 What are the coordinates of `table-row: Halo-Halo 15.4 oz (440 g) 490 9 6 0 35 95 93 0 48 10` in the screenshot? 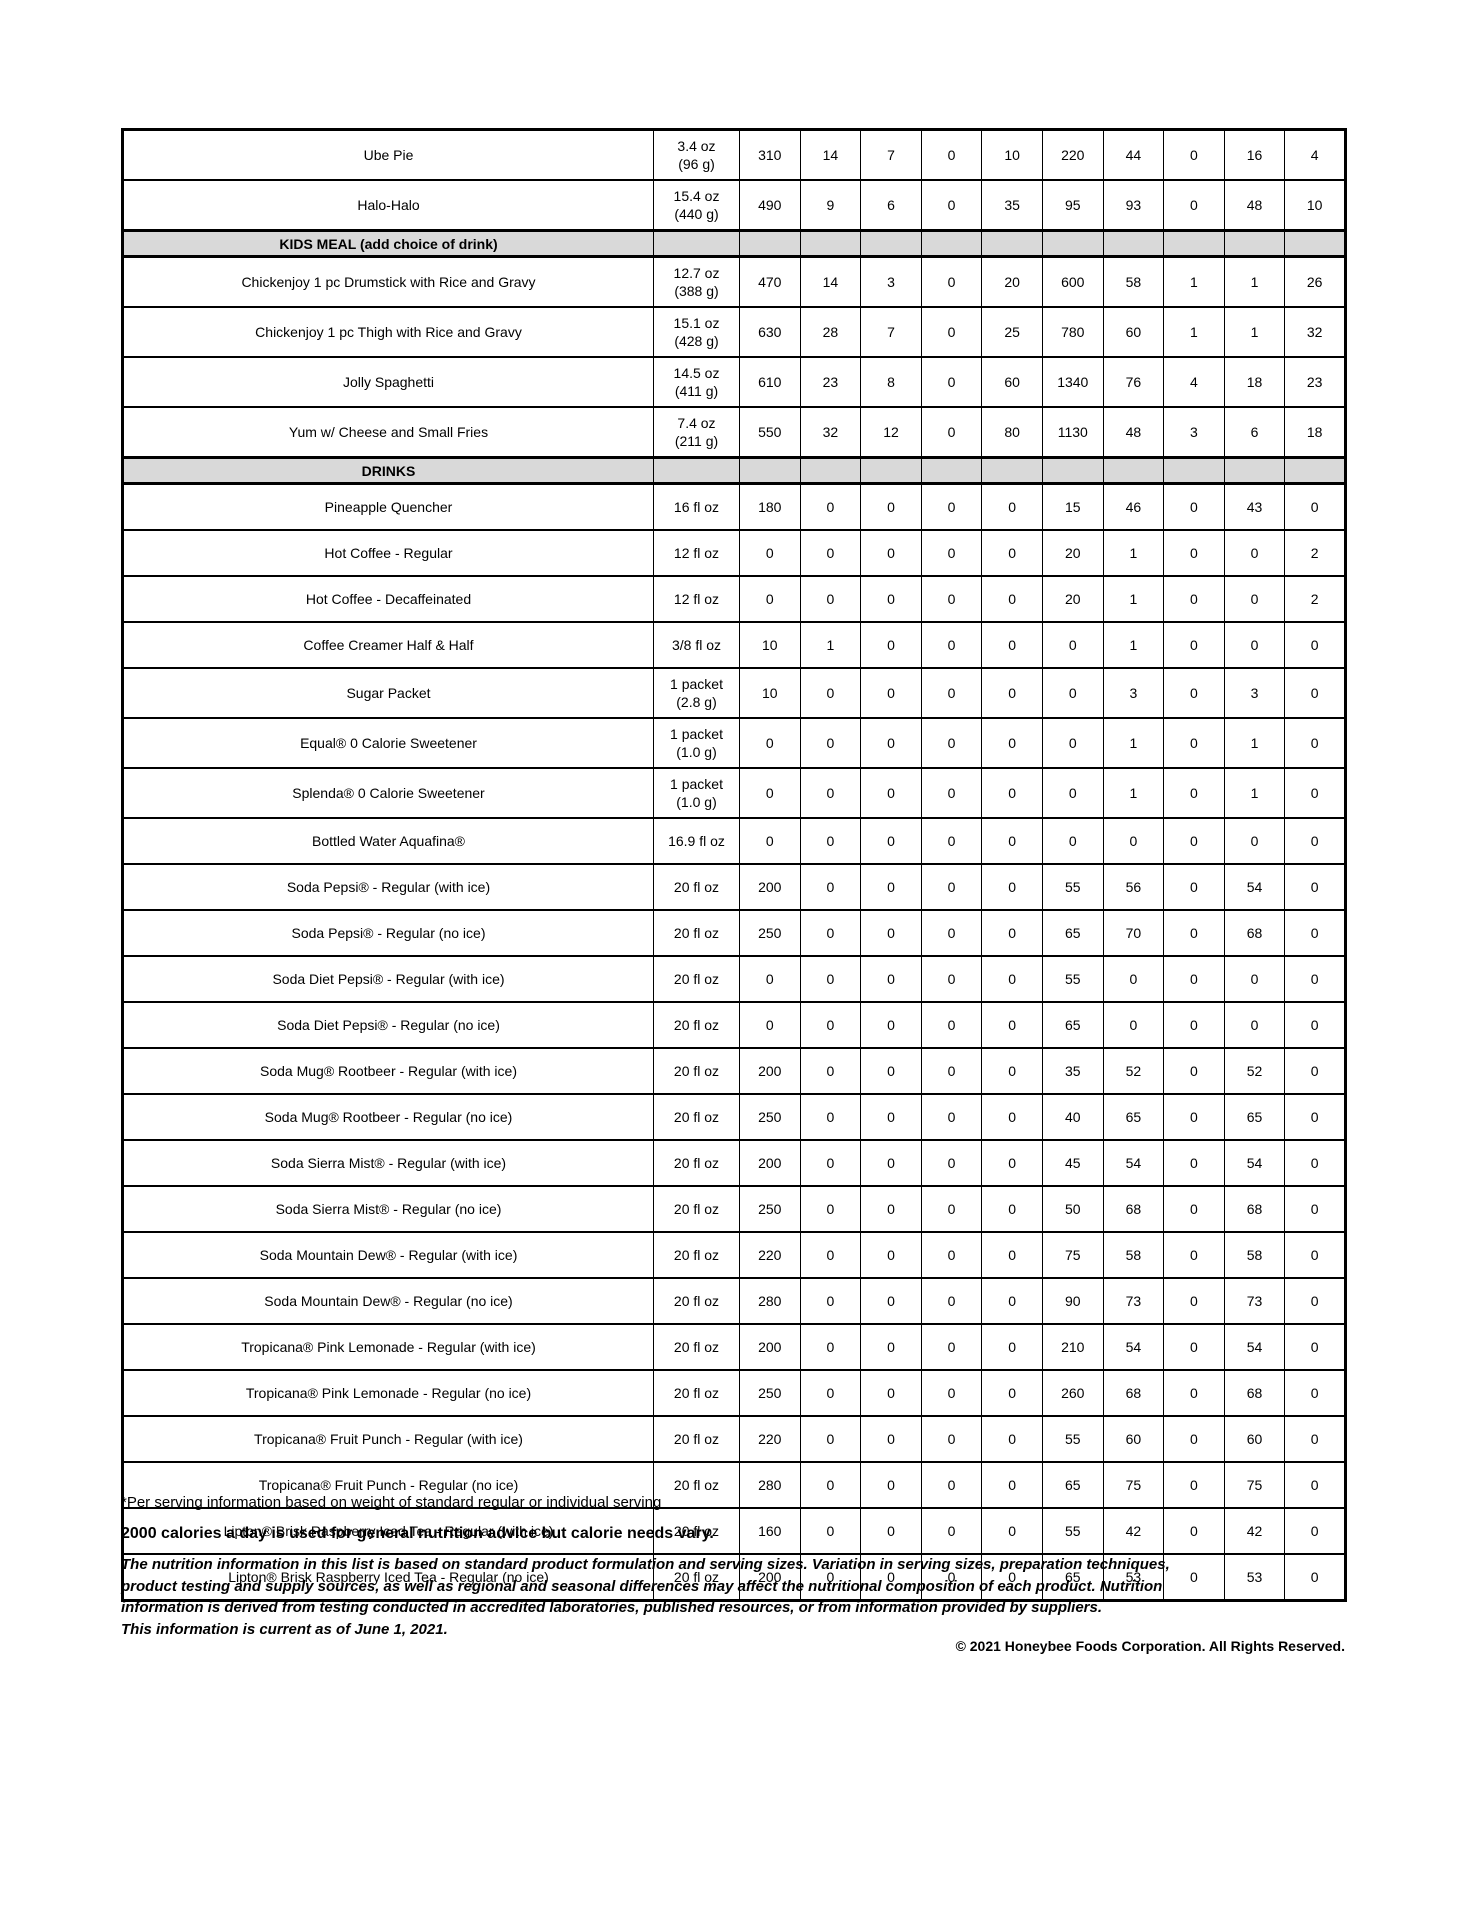 It's located at (734, 205).